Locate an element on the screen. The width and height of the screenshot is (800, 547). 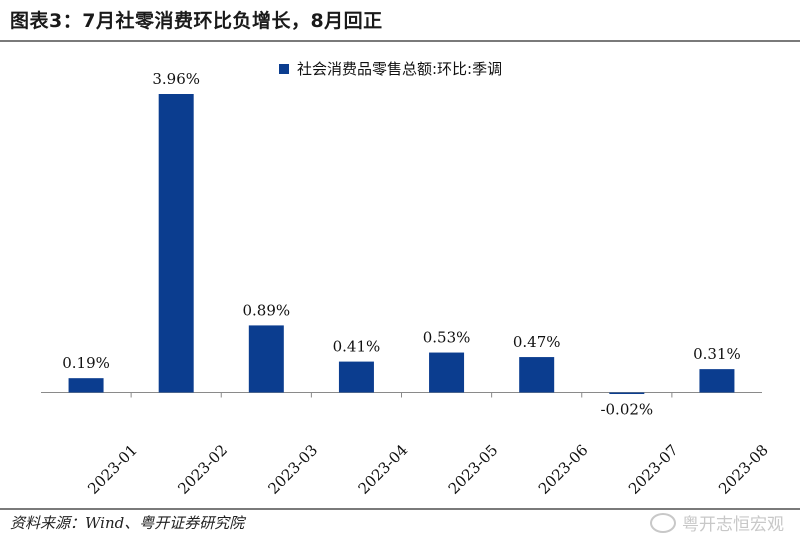
data-label: 0.47% is located at coordinates (537, 342).